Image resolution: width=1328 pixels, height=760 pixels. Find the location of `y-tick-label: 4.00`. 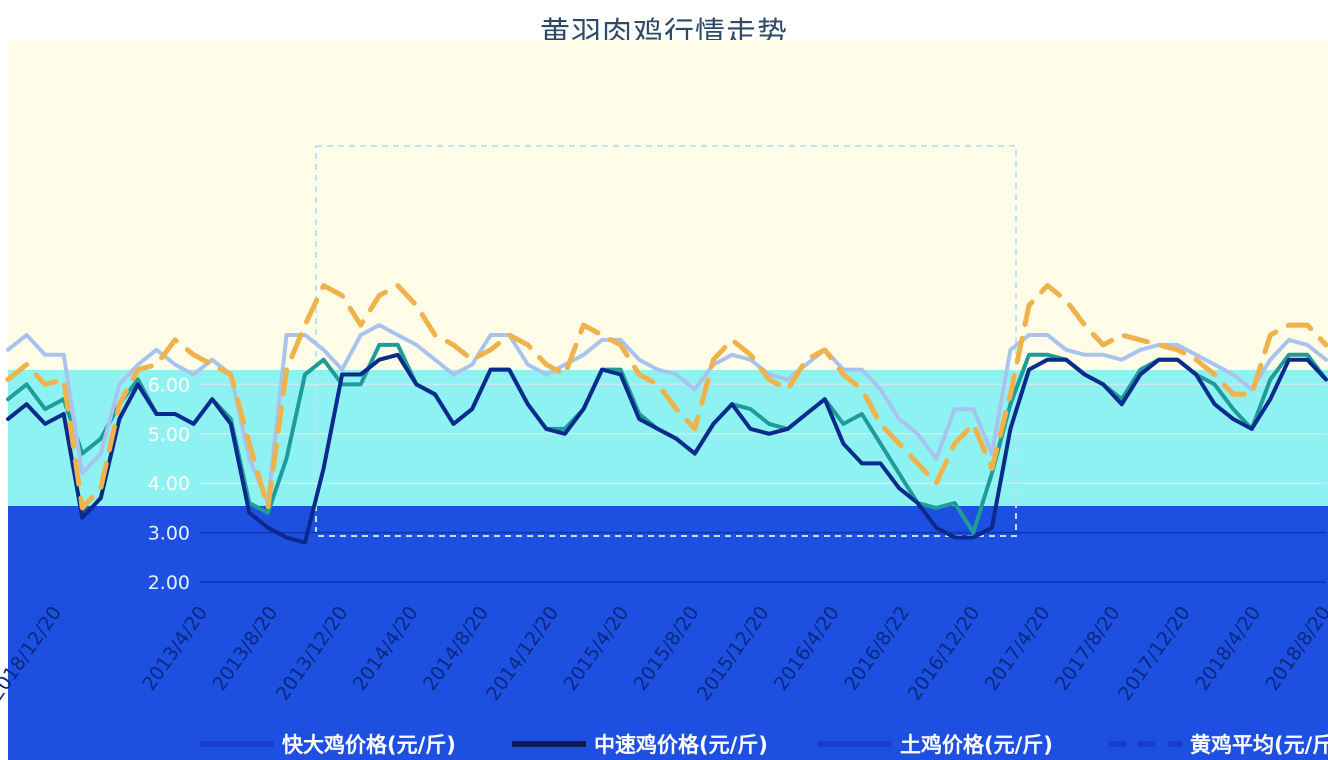

y-tick-label: 4.00 is located at coordinates (169, 484).